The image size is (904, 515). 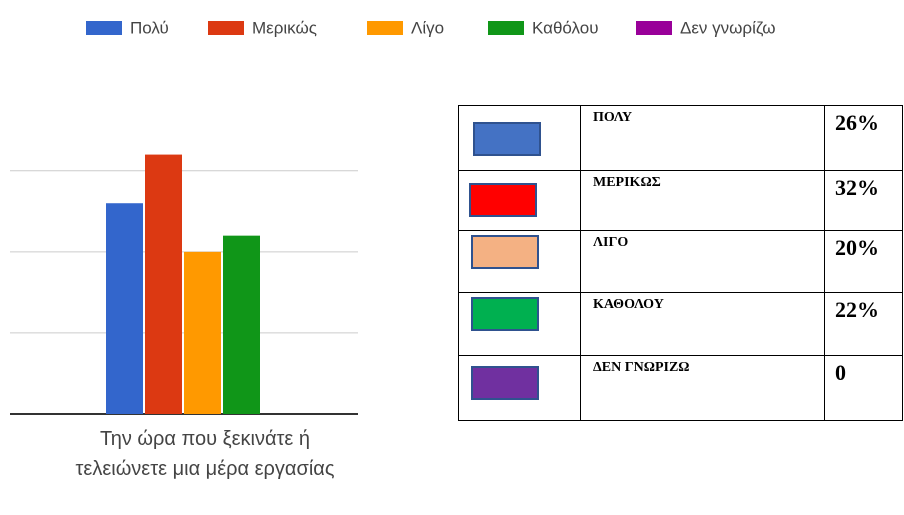 I want to click on row-value: 32%, so click(x=863, y=200).